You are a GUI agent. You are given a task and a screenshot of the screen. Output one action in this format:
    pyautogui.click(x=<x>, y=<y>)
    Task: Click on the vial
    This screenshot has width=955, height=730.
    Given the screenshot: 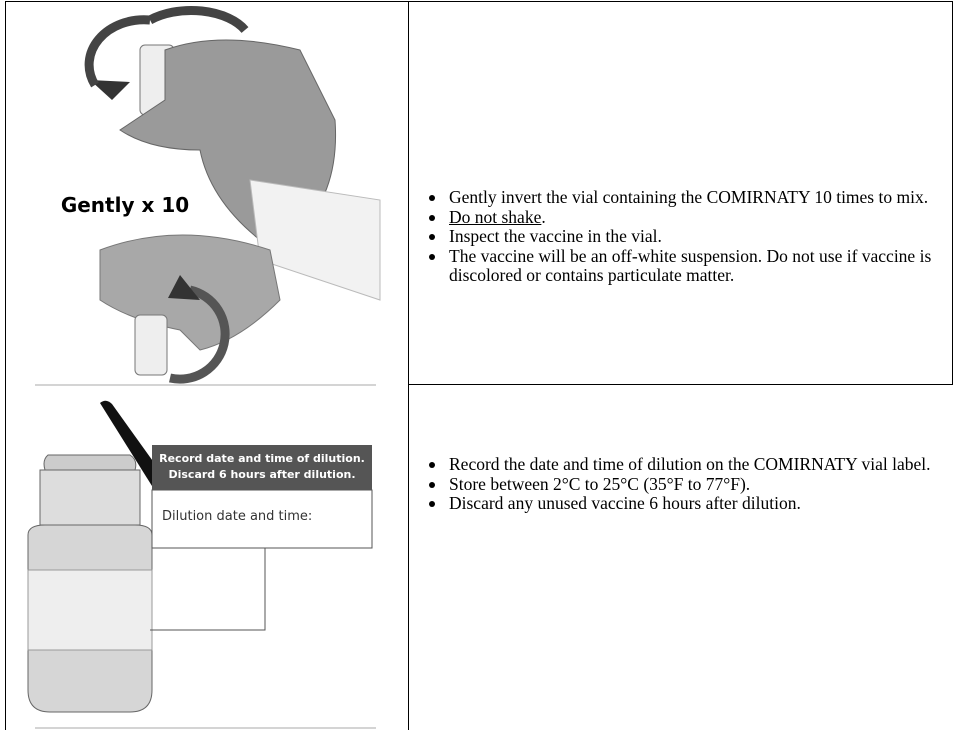 What is the action you would take?
    pyautogui.click(x=151, y=345)
    